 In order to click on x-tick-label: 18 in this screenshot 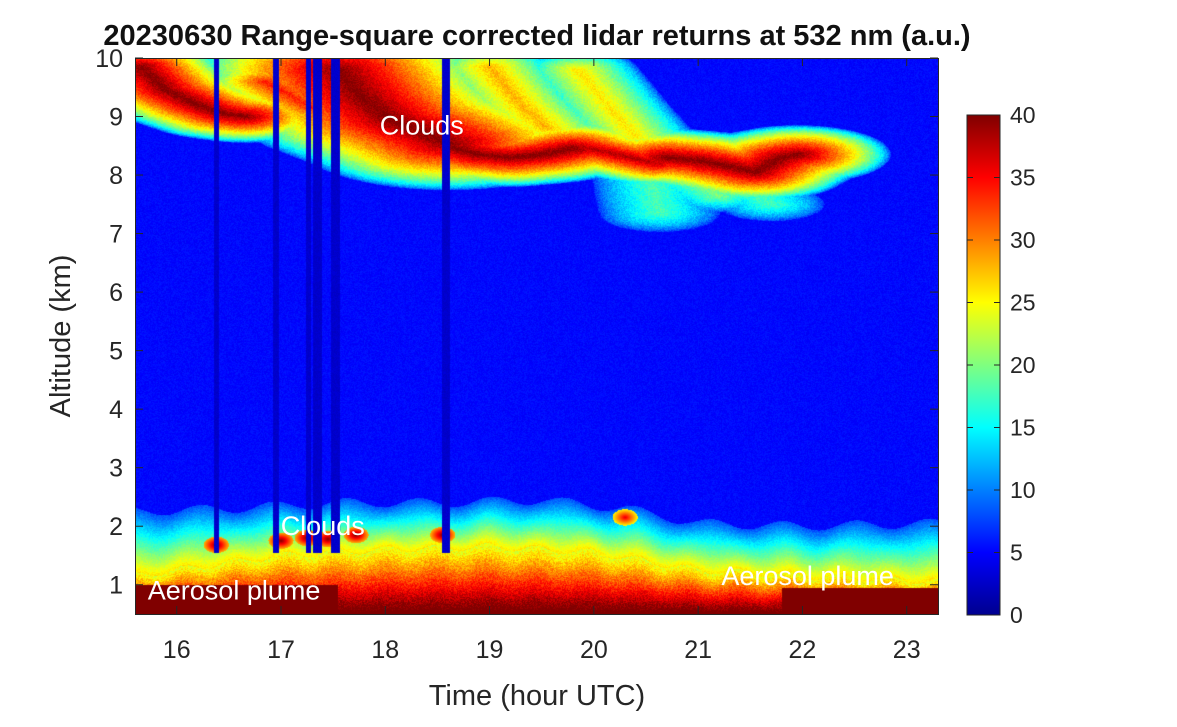, I will do `click(385, 650)`.